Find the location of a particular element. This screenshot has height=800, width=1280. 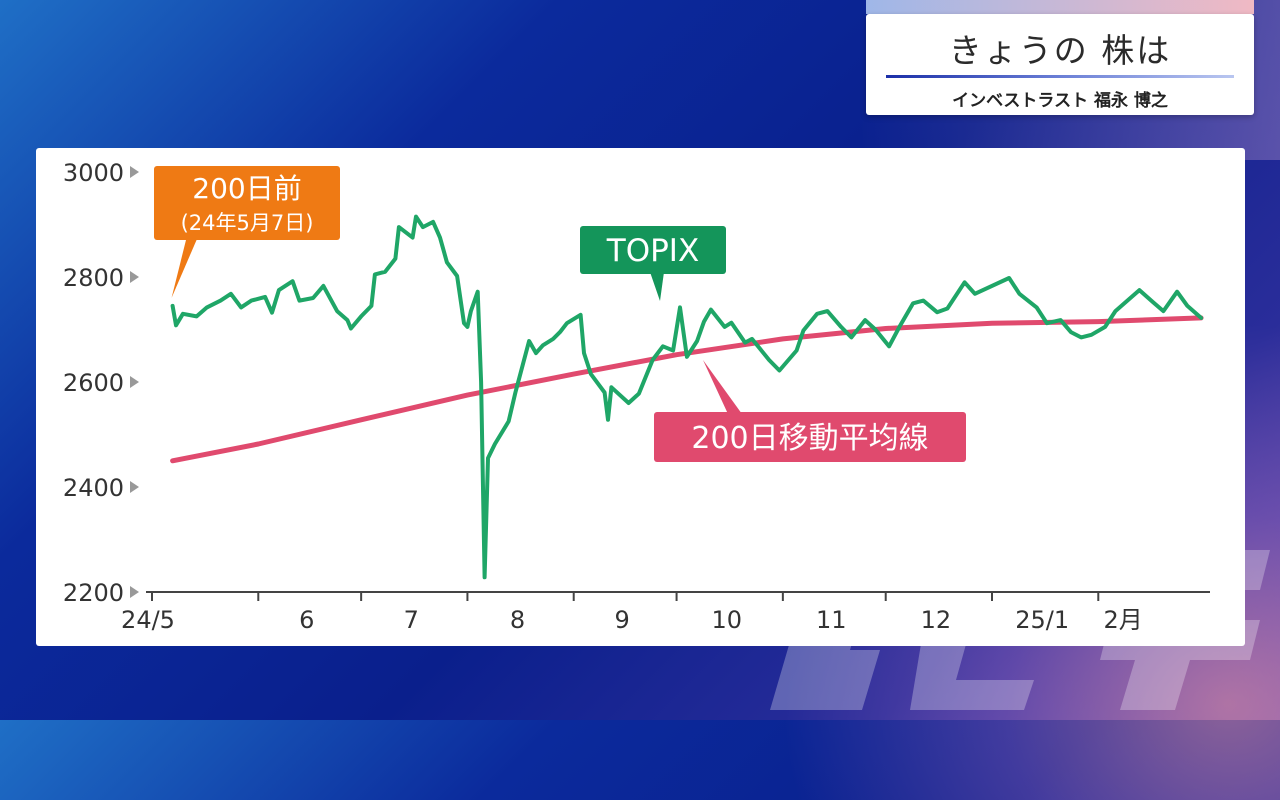

callout-label: 200日移動平均線 is located at coordinates (809, 438).